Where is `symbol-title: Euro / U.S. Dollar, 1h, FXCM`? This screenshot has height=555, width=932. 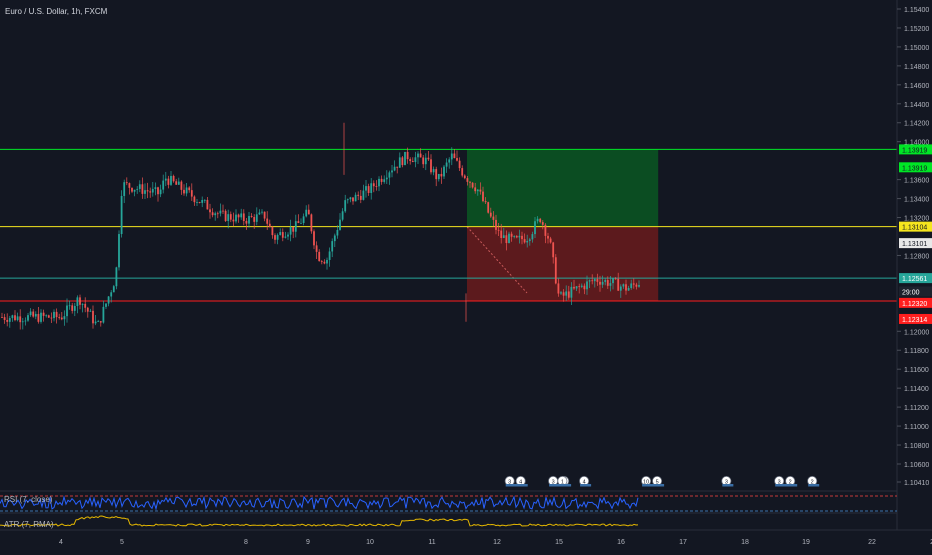
symbol-title: Euro / U.S. Dollar, 1h, FXCM is located at coordinates (56, 11).